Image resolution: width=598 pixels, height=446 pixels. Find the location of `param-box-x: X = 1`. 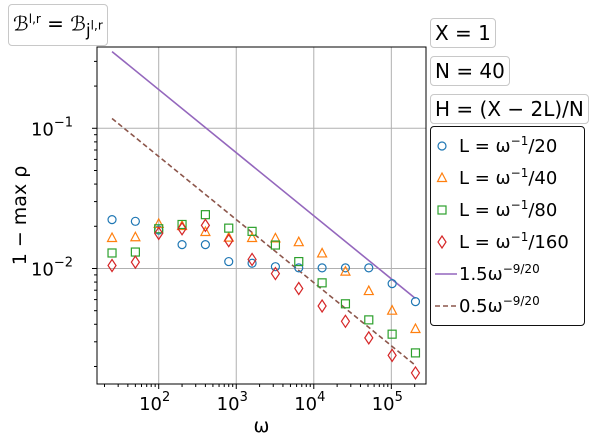

param-box-x: X = 1 is located at coordinates (463, 33).